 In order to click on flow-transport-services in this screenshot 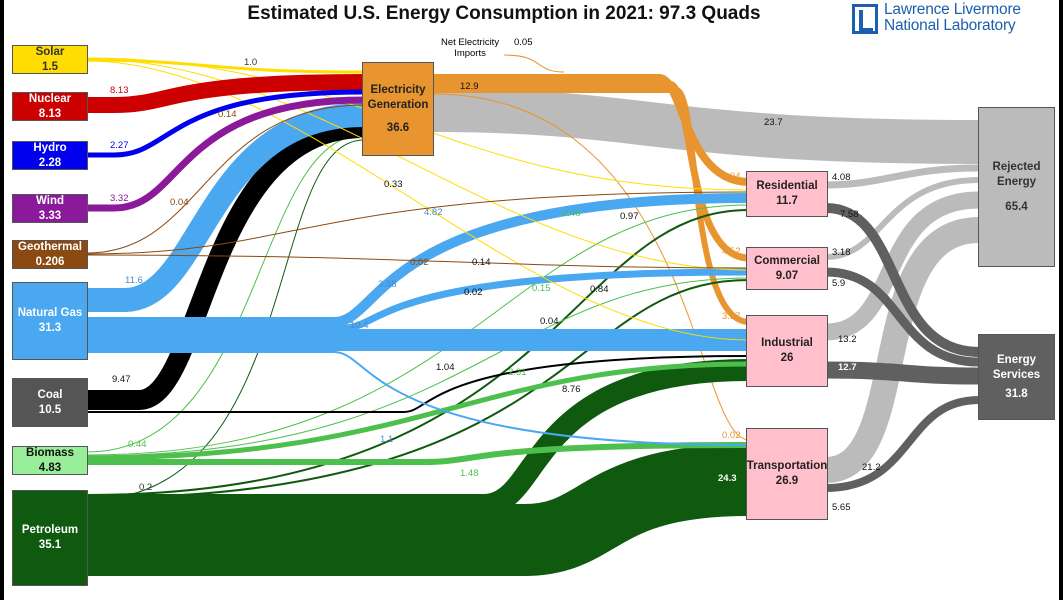, I will do `click(902, 444)`.